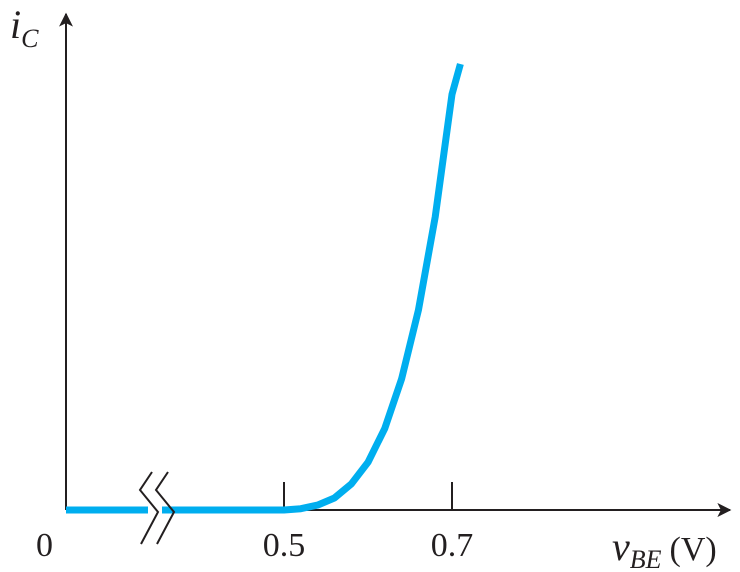 The width and height of the screenshot is (740, 572). Describe the element at coordinates (368, 545) in the screenshot. I see `x-tick-labels: 0.5 0.7` at that location.